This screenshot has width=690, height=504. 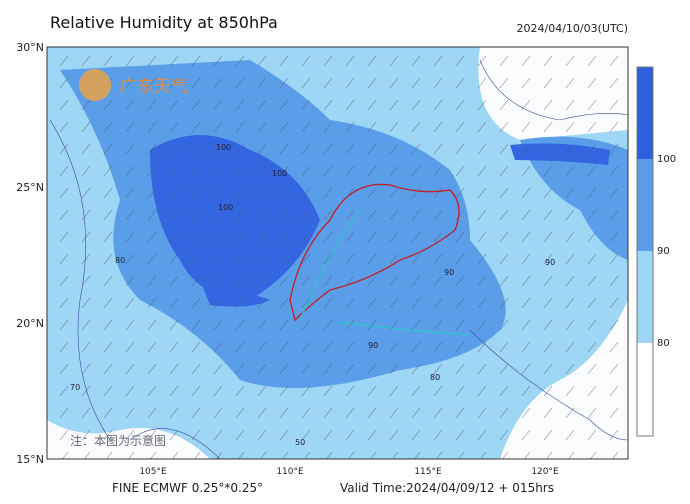 I want to click on contour-label: 100, so click(x=279, y=173).